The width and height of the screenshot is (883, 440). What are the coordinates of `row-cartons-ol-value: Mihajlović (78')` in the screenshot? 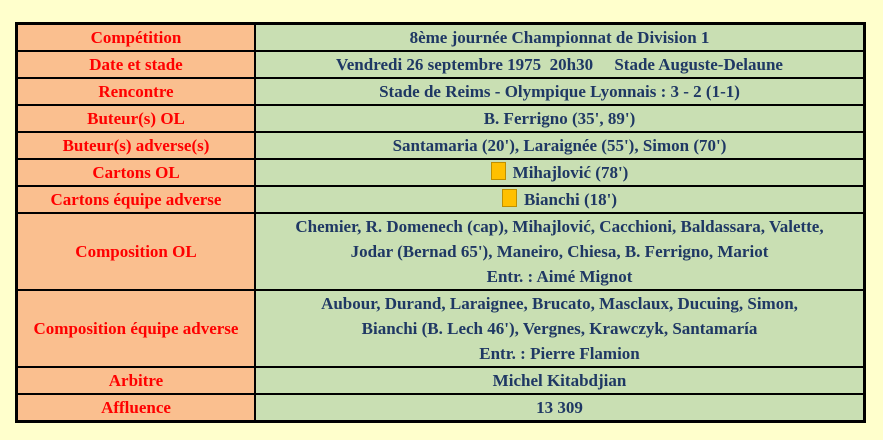 It's located at (560, 172).